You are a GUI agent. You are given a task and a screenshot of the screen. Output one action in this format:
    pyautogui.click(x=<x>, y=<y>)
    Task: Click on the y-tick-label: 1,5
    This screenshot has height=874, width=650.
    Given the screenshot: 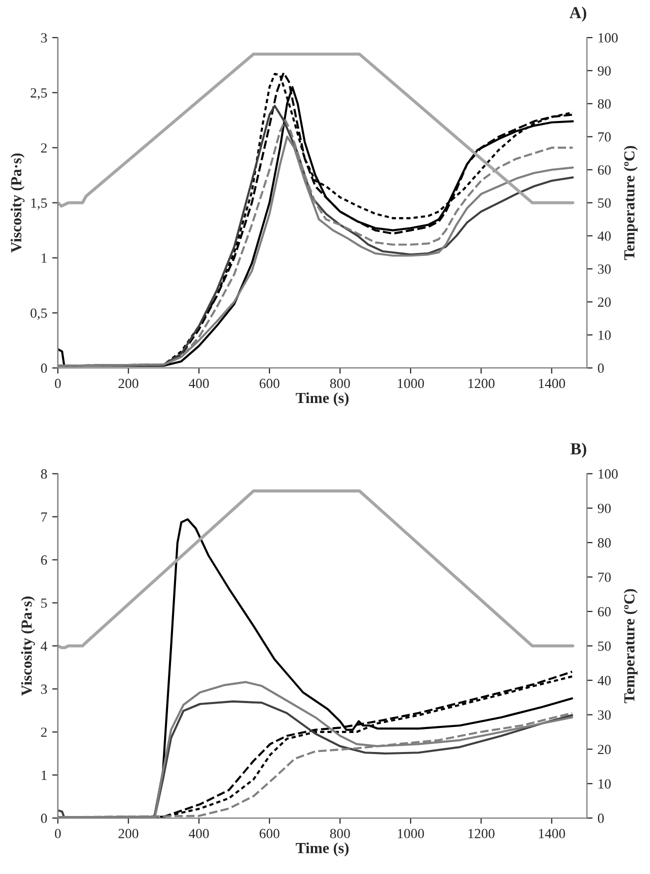 What is the action you would take?
    pyautogui.click(x=39, y=204)
    